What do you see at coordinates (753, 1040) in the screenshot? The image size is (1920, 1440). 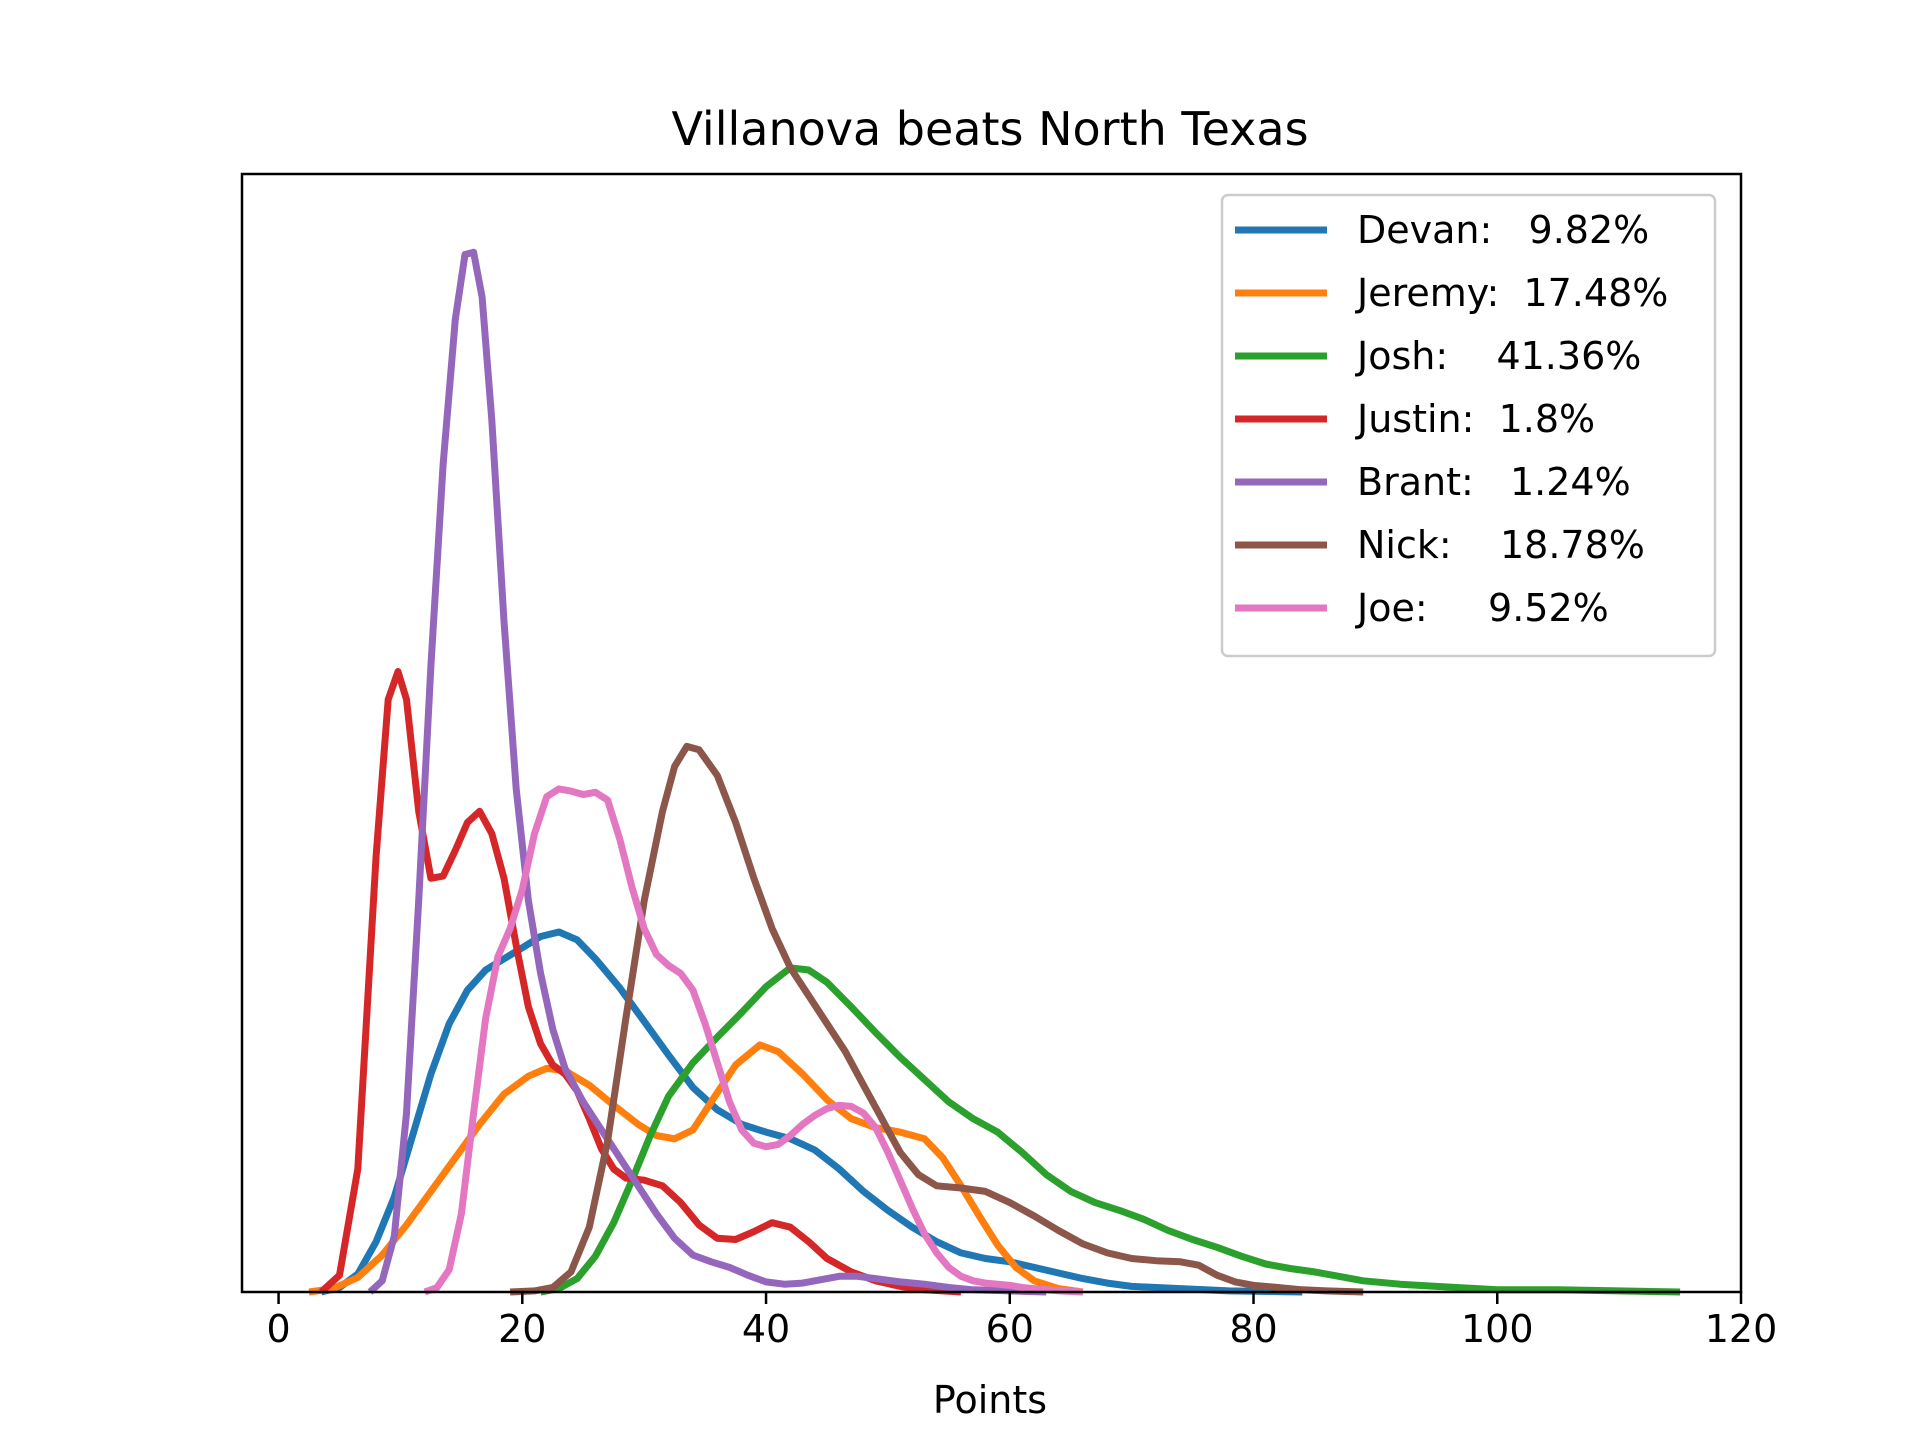 I see `series-line-joe` at bounding box center [753, 1040].